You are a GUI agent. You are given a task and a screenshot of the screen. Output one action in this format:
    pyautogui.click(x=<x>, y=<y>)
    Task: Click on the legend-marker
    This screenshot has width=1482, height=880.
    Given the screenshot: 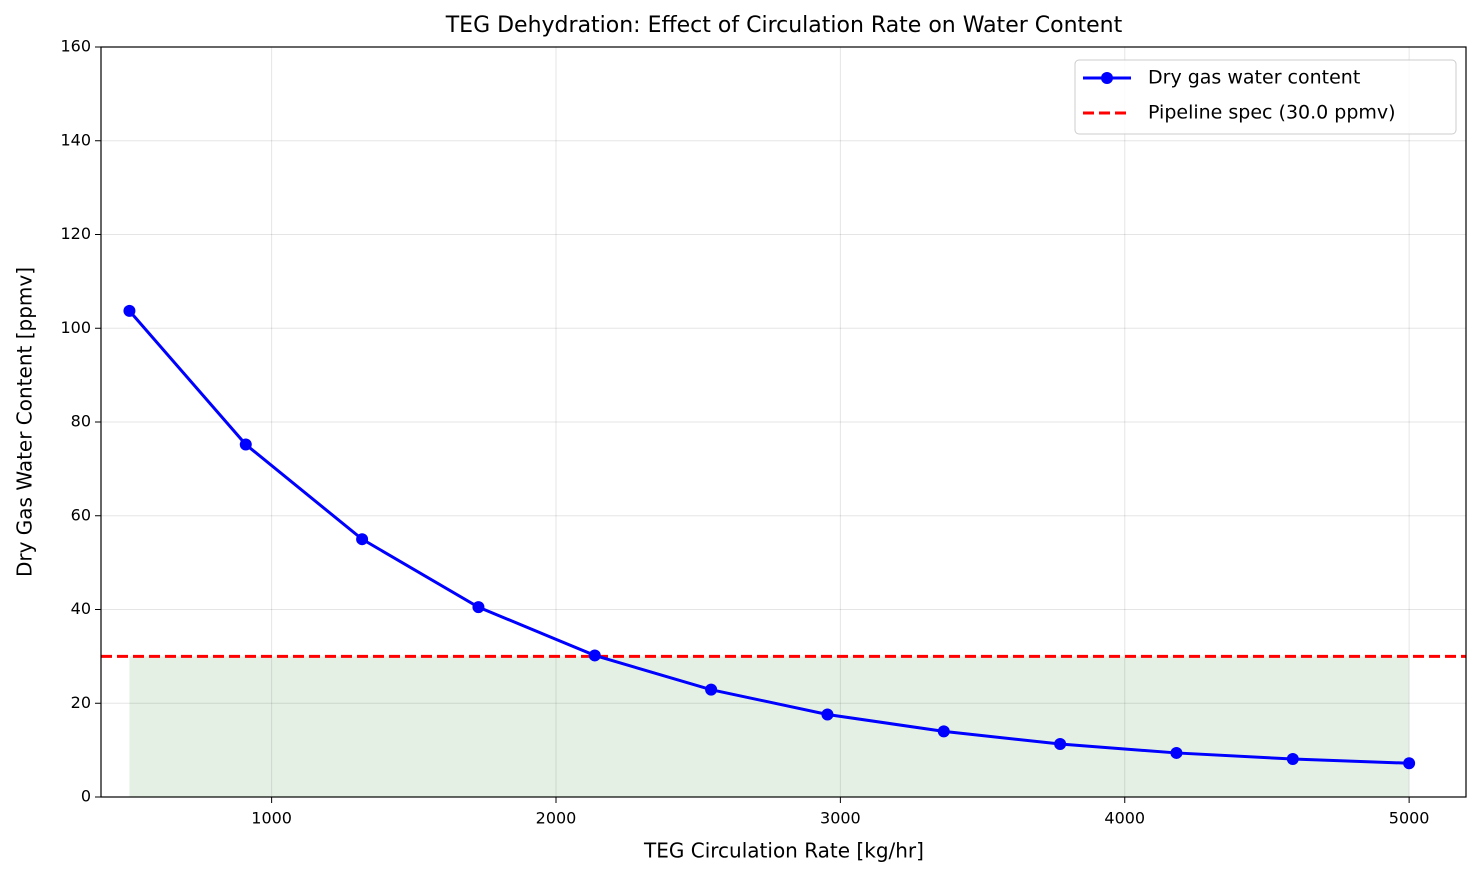 What is the action you would take?
    pyautogui.click(x=1107, y=78)
    